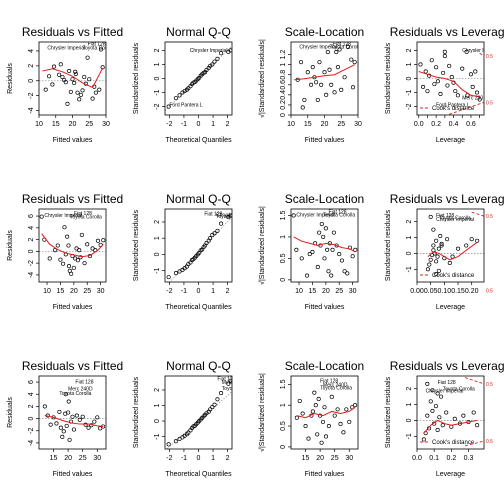  What do you see at coordinates (341, 124) in the screenshot?
I see `x-tick-label: 25` at bounding box center [341, 124].